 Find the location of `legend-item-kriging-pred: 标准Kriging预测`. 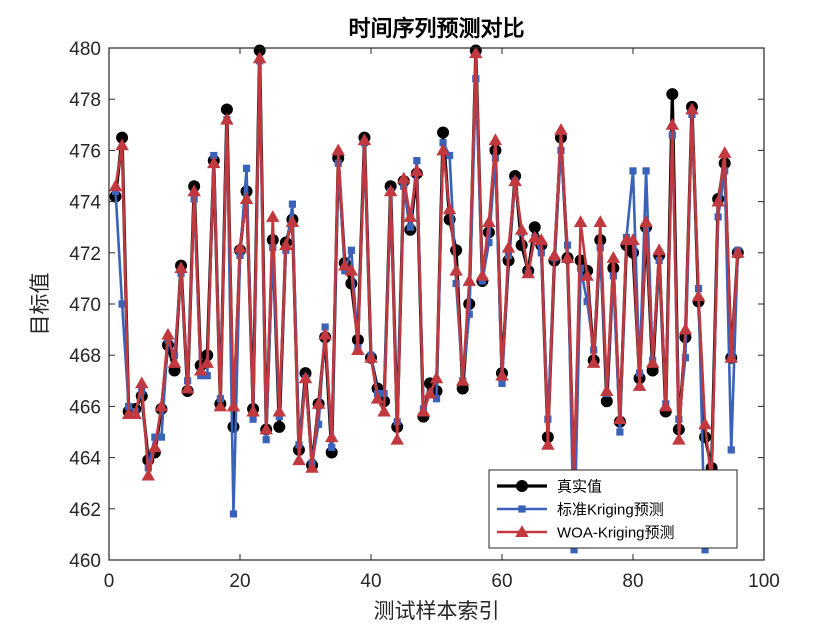

legend-item-kriging-pred: 标准Kriging预测 is located at coordinates (580, 510).